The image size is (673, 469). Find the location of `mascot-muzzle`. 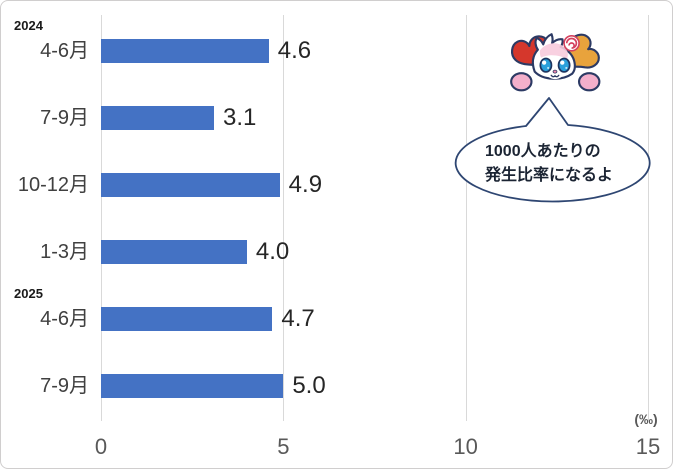

mascot-muzzle is located at coordinates (555, 74).